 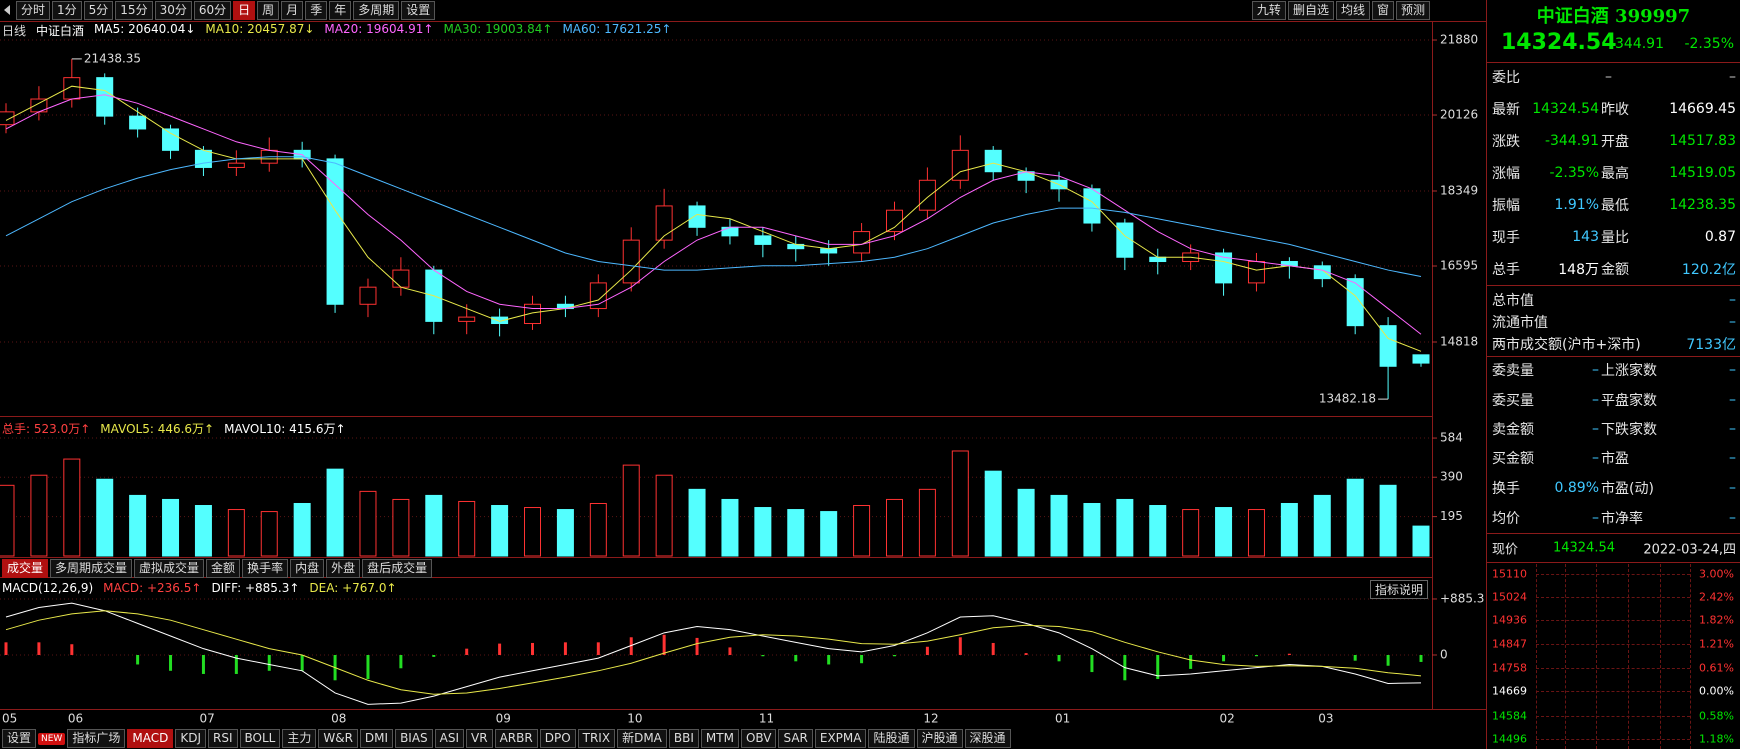 I want to click on volume-tab: 盘后成交量, so click(x=397, y=568).